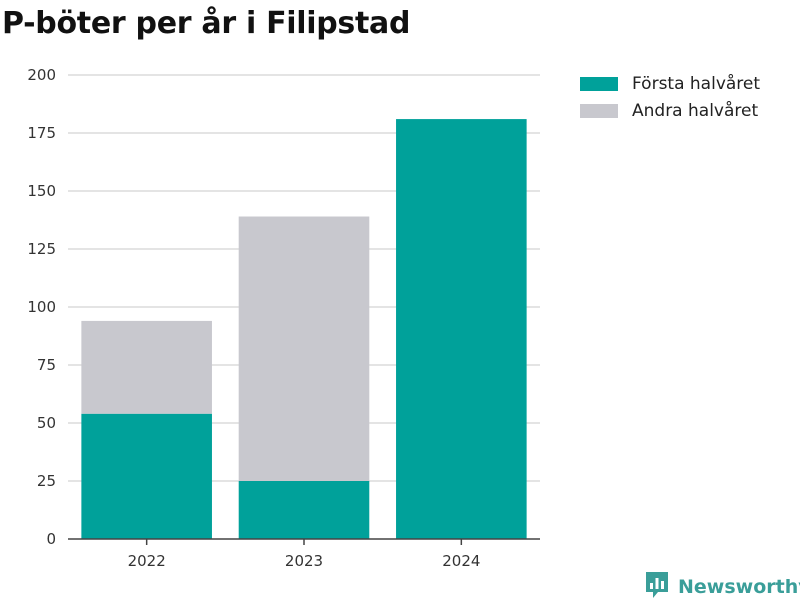 This screenshot has width=800, height=604. What do you see at coordinates (696, 84) in the screenshot?
I see `legend-label-series-1: Första halvåret` at bounding box center [696, 84].